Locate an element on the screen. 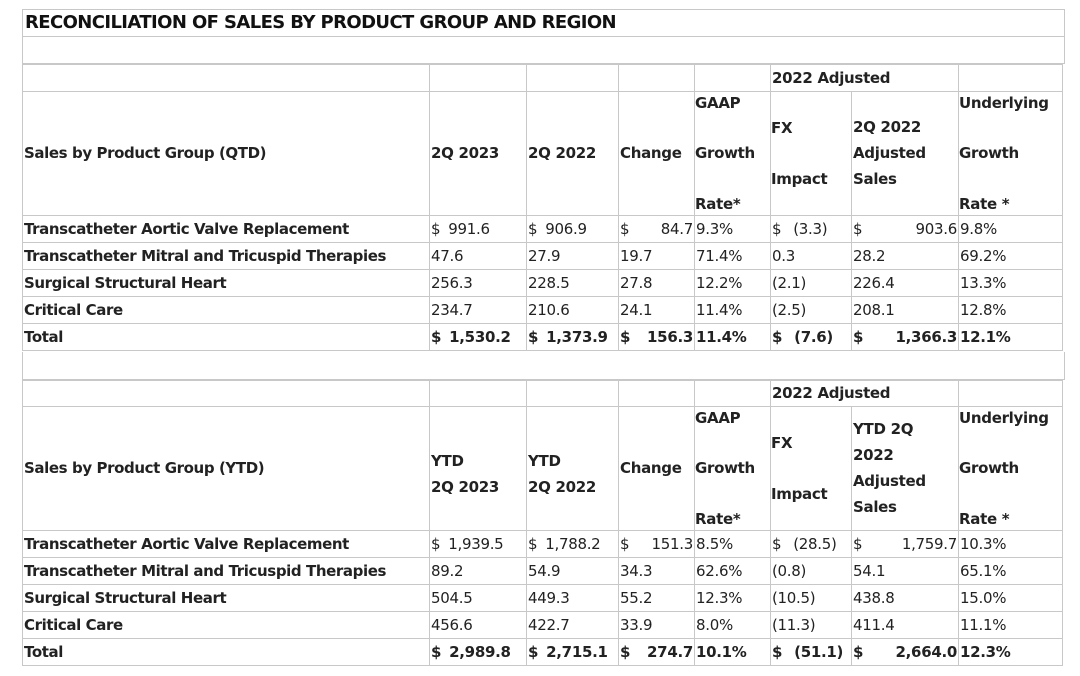  fx-value: (51.1) is located at coordinates (819, 651).